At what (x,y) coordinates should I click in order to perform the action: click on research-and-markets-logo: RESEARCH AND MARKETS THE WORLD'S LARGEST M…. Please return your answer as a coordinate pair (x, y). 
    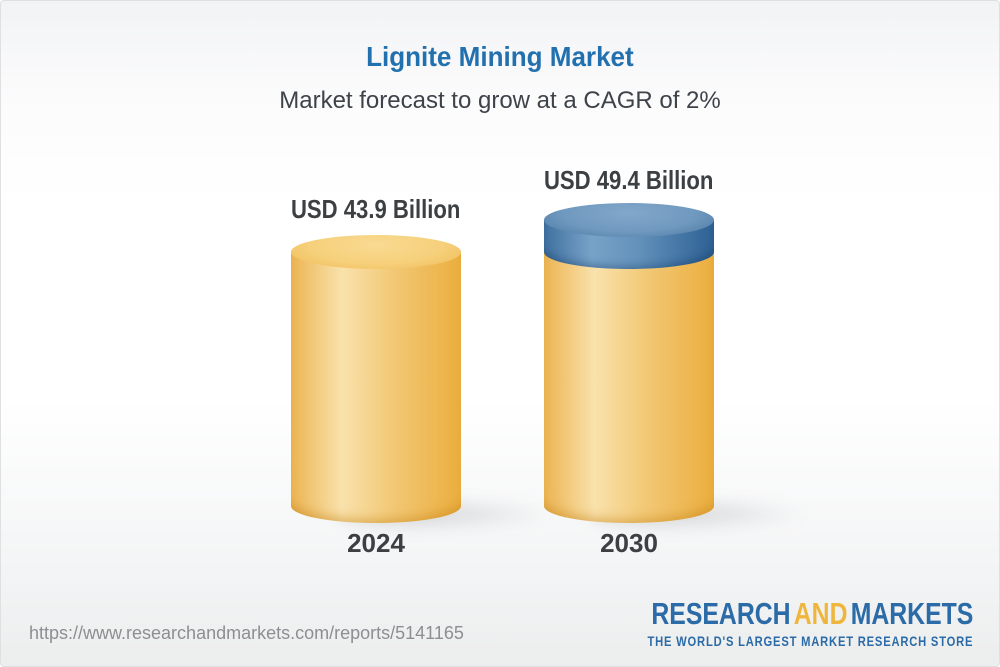
    Looking at the image, I should click on (810, 623).